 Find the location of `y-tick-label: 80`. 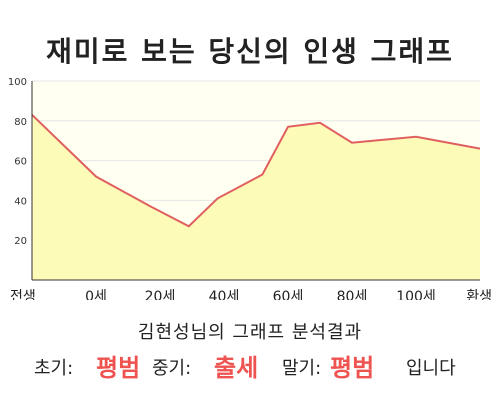

y-tick-label: 80 is located at coordinates (20, 122).